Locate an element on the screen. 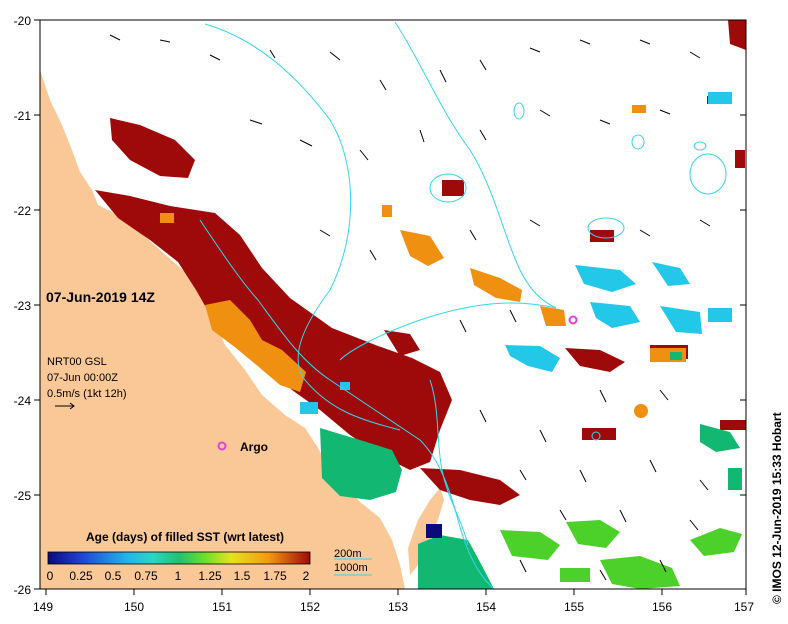 This screenshot has height=624, width=788. lat-tick-labels: -20 -21 -22 -23 -24 -25 -26 is located at coordinates (23, 305).